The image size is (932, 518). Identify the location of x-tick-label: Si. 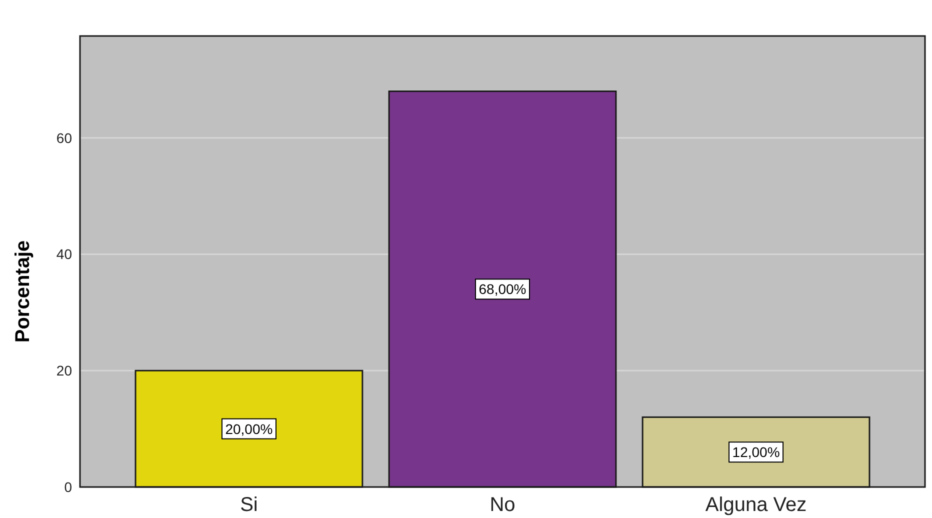
(249, 505).